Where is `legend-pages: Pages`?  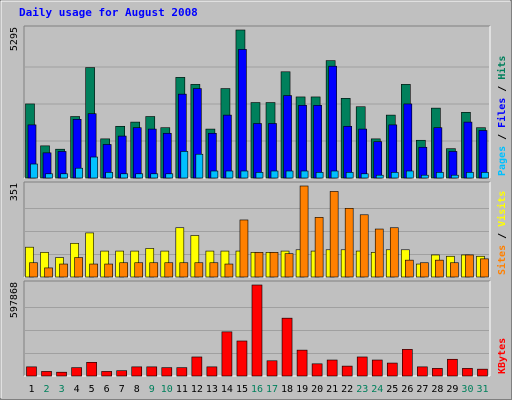 legend-pages: Pages is located at coordinates (502, 161).